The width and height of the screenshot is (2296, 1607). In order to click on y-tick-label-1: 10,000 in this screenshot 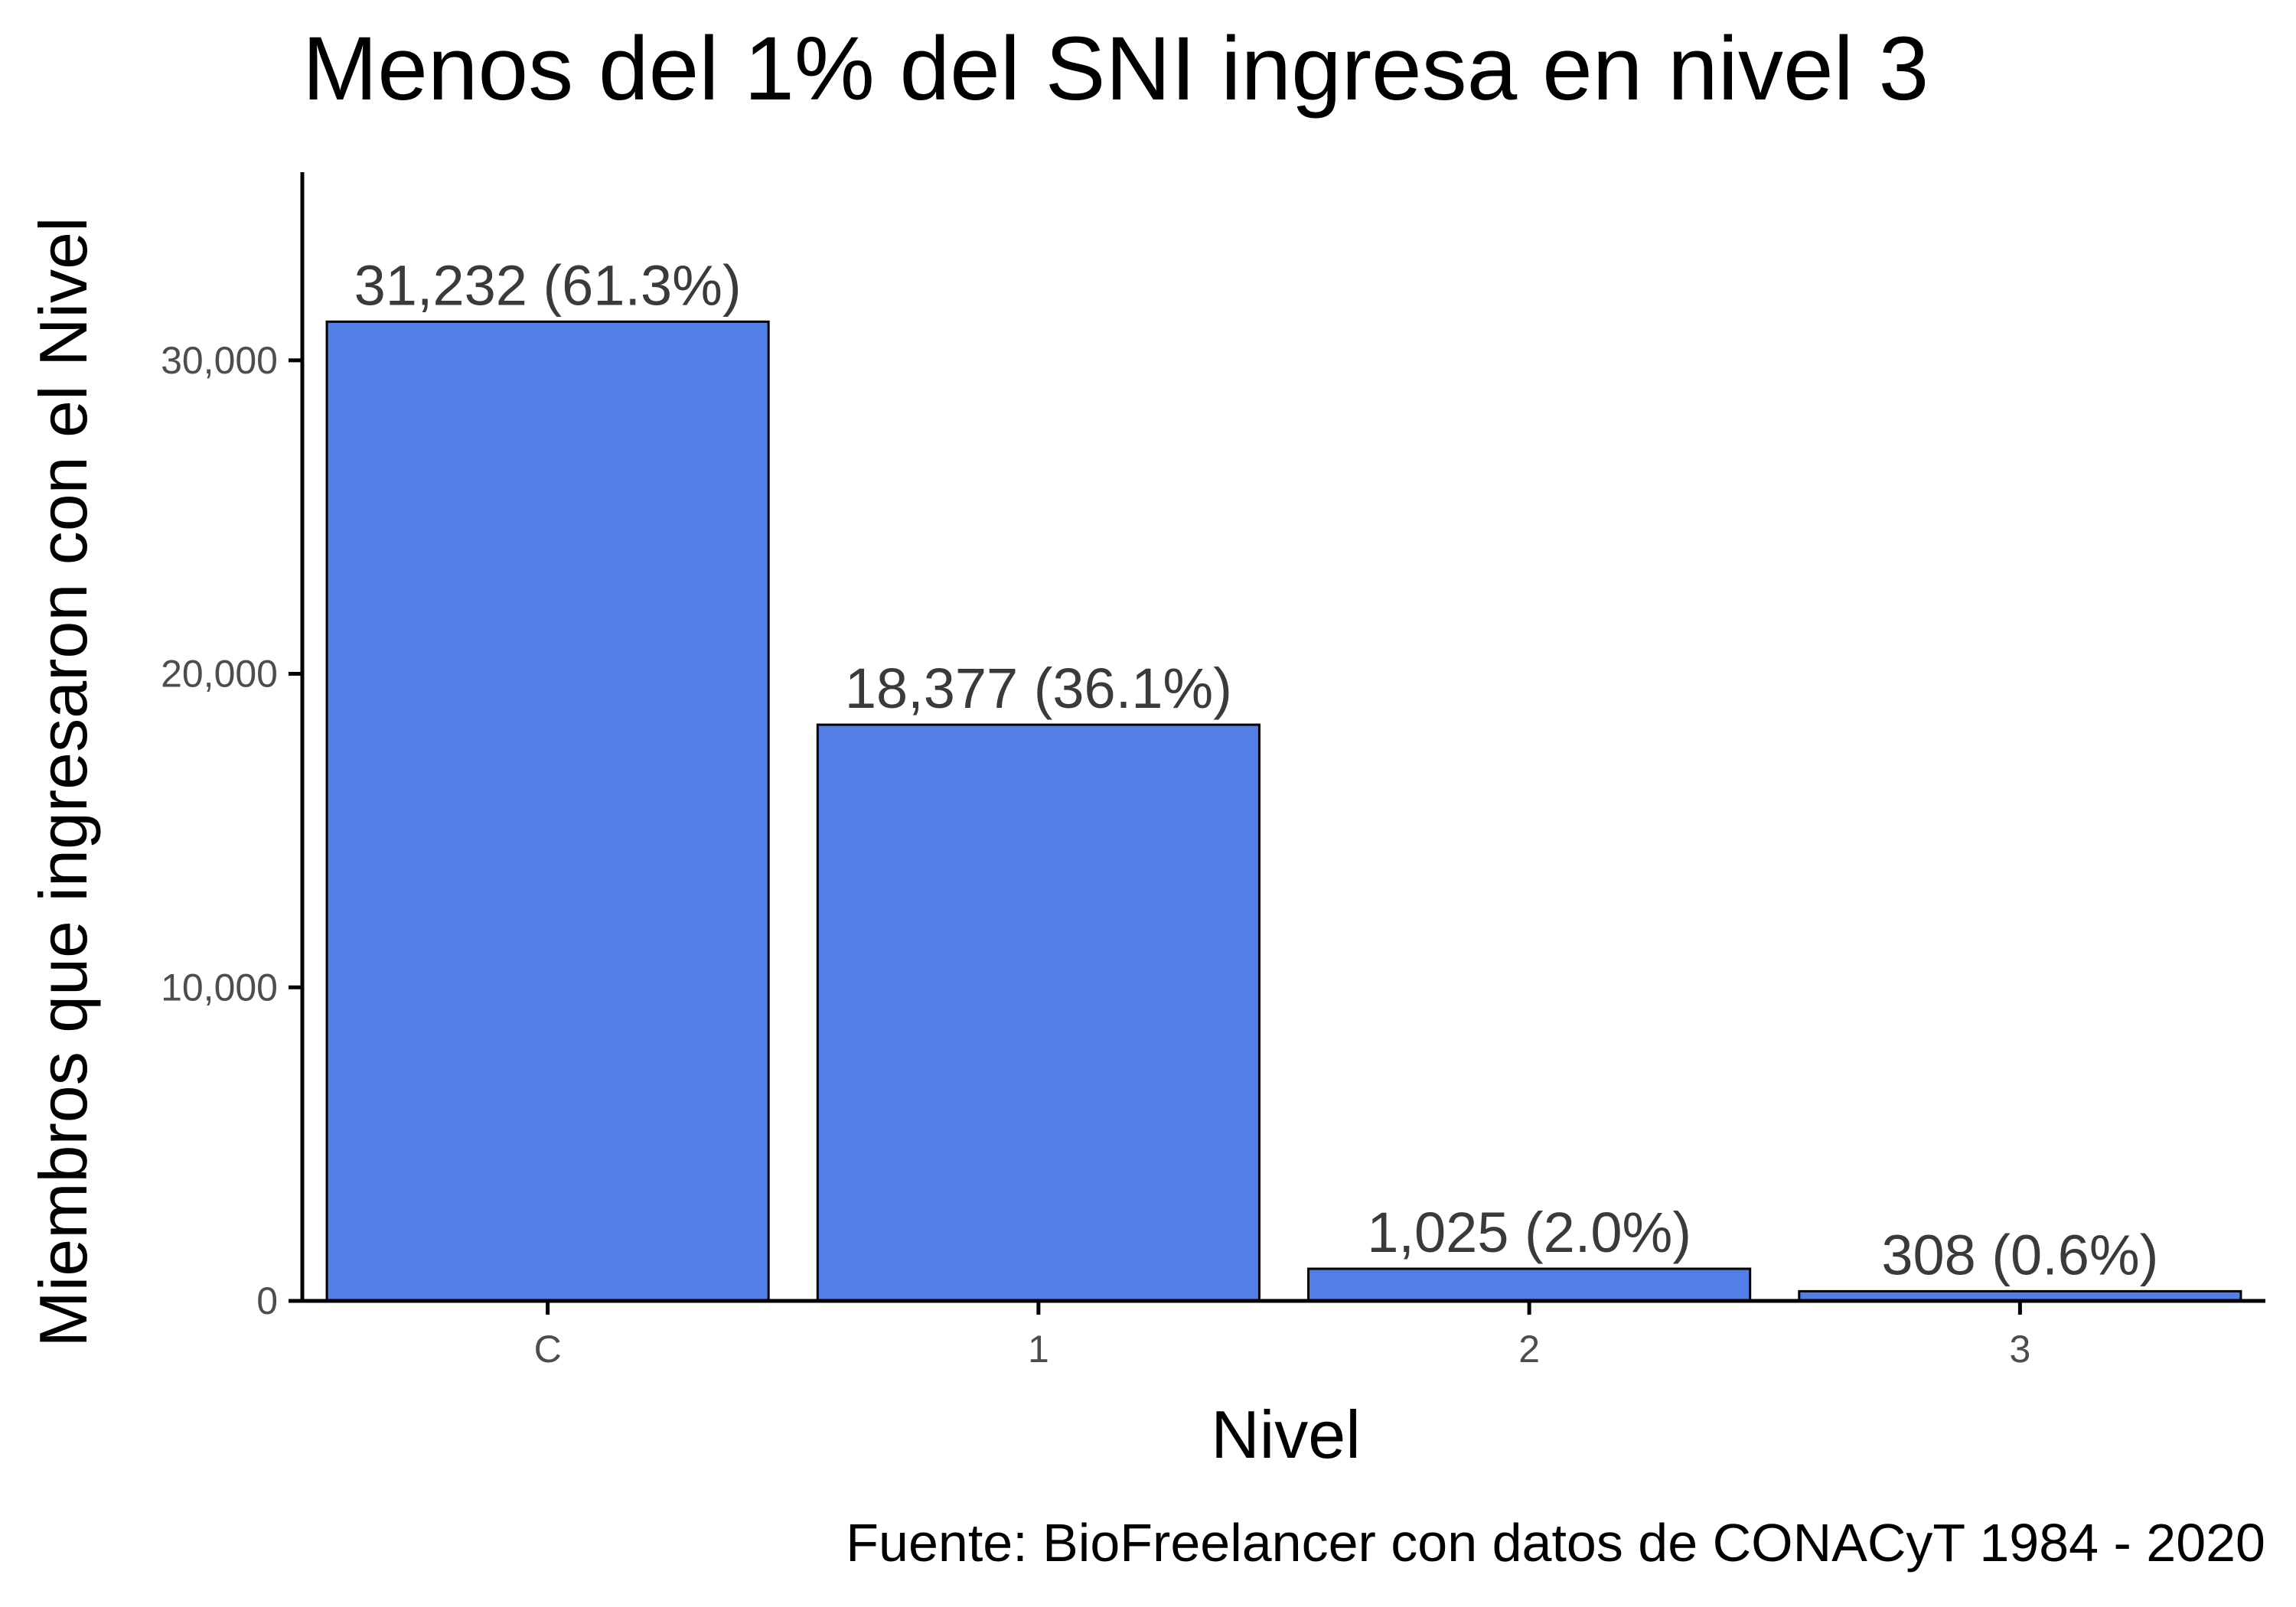, I will do `click(219, 987)`.